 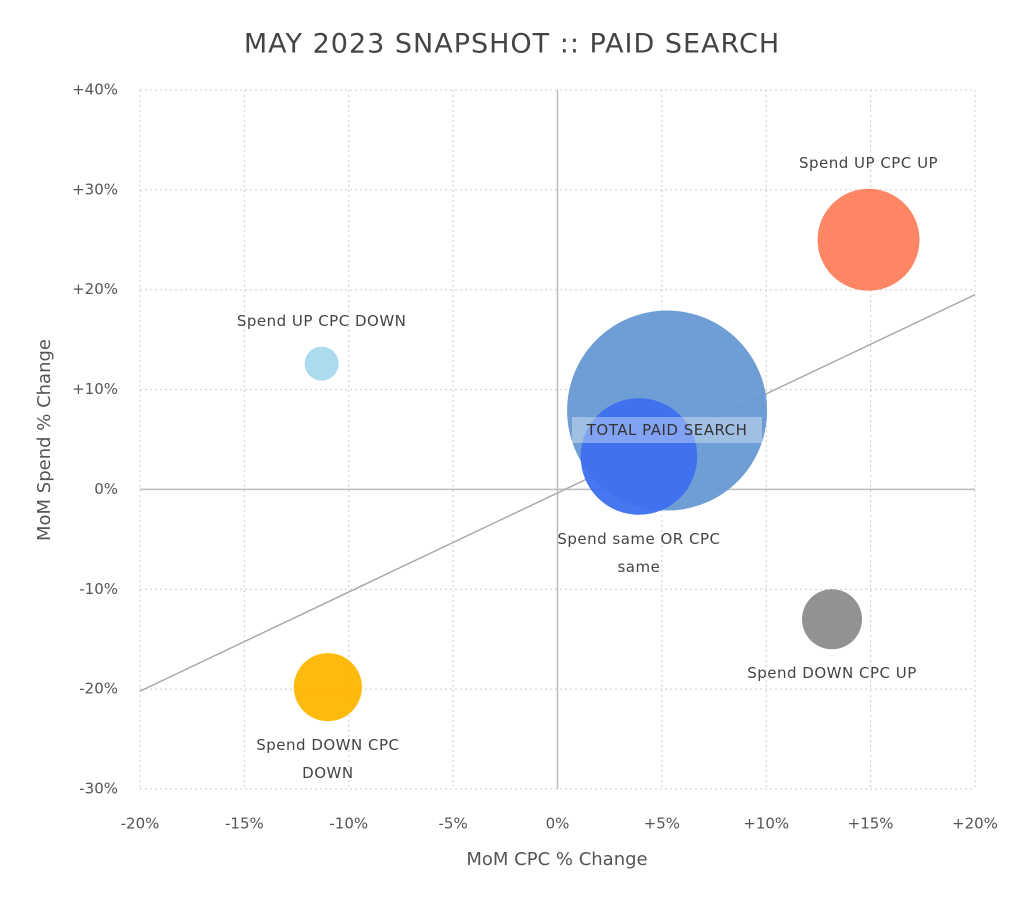 What do you see at coordinates (95, 189) in the screenshot?
I see `y-tick-label: +30%` at bounding box center [95, 189].